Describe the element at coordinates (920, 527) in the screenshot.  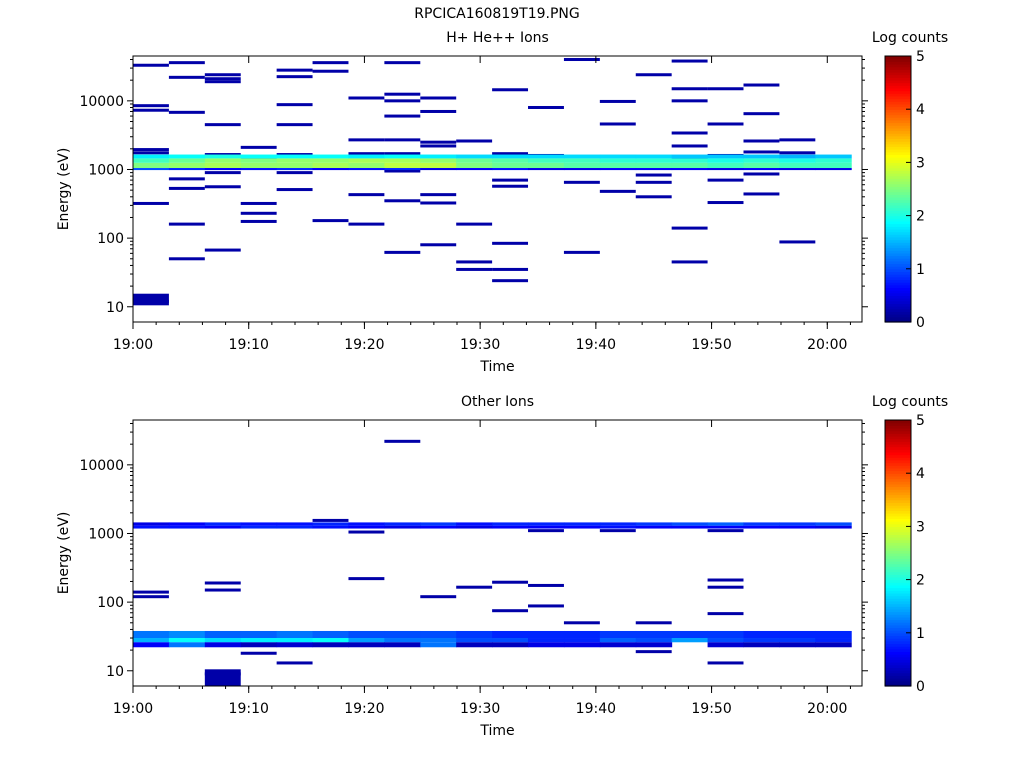
I see `colorbar-tick-label: 3` at that location.